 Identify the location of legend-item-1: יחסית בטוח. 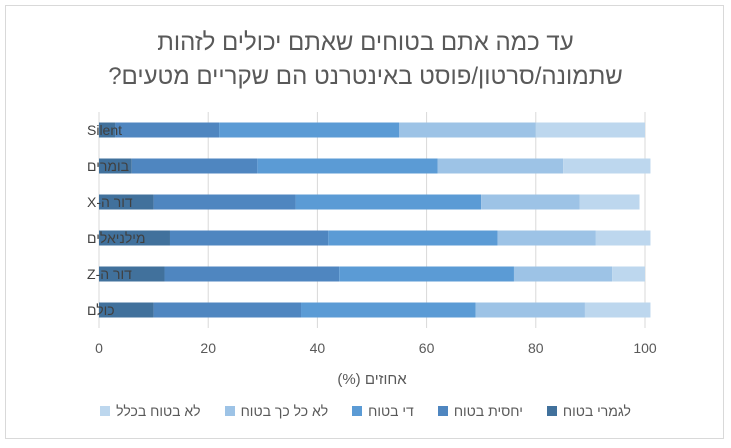
(480, 411).